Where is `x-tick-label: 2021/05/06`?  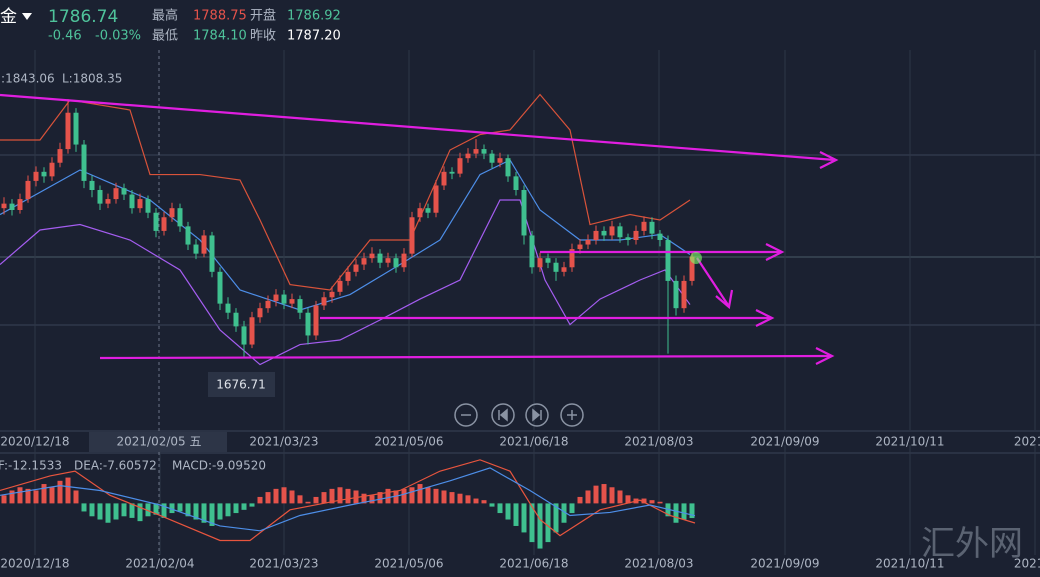 x-tick-label: 2021/05/06 is located at coordinates (408, 442).